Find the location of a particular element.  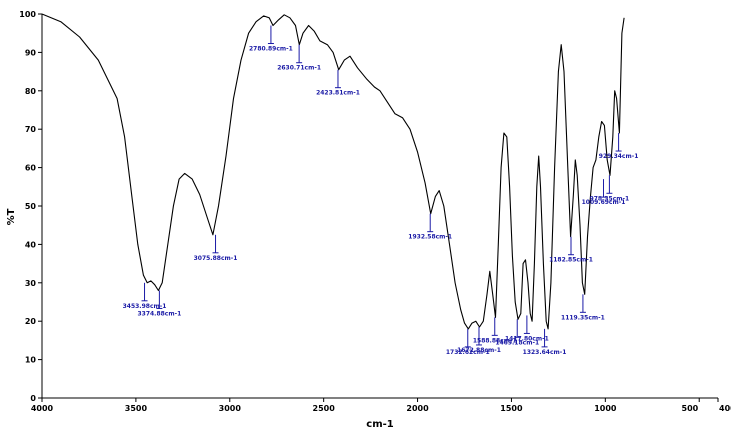

peak-label: 1182.85cm-1 is located at coordinates (571, 260).